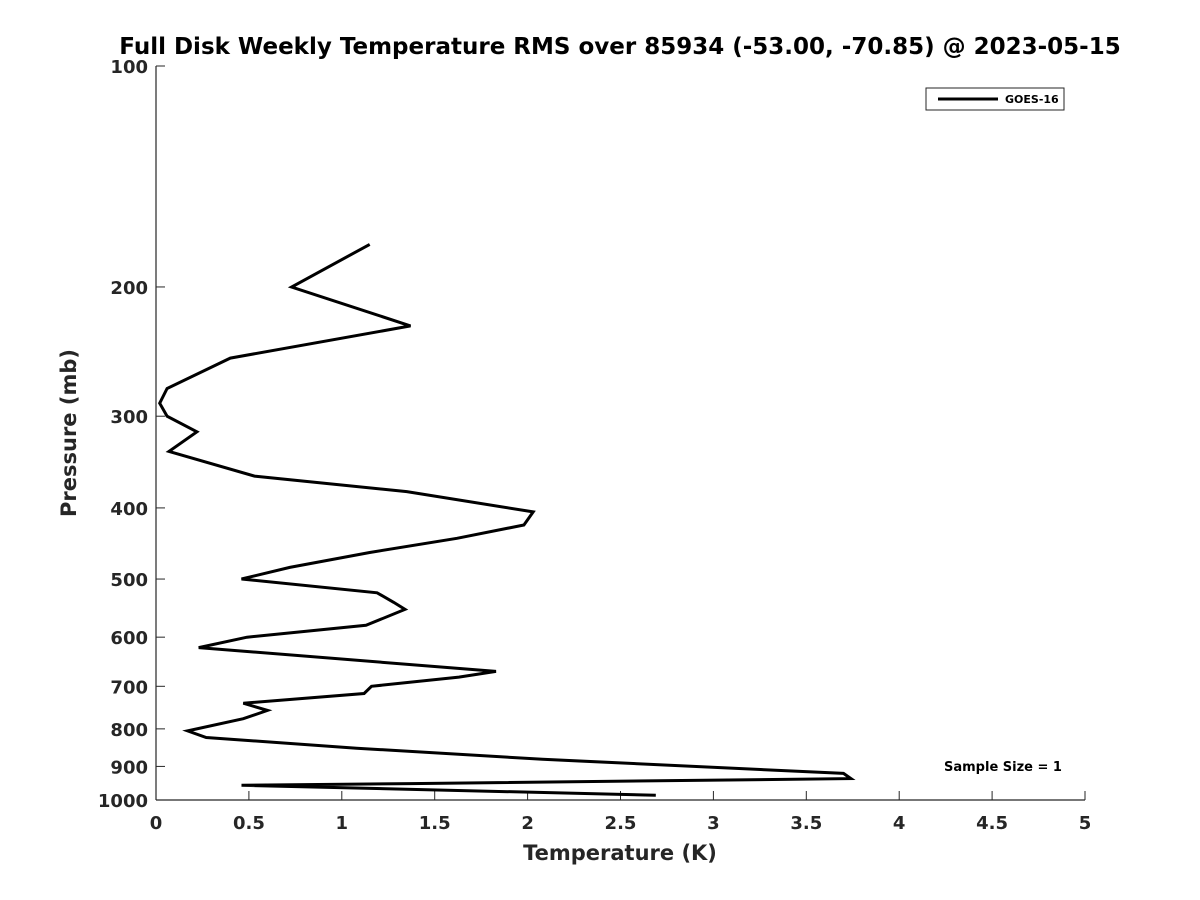 This screenshot has height=900, width=1200. I want to click on x-tick-label: 4.5, so click(992, 823).